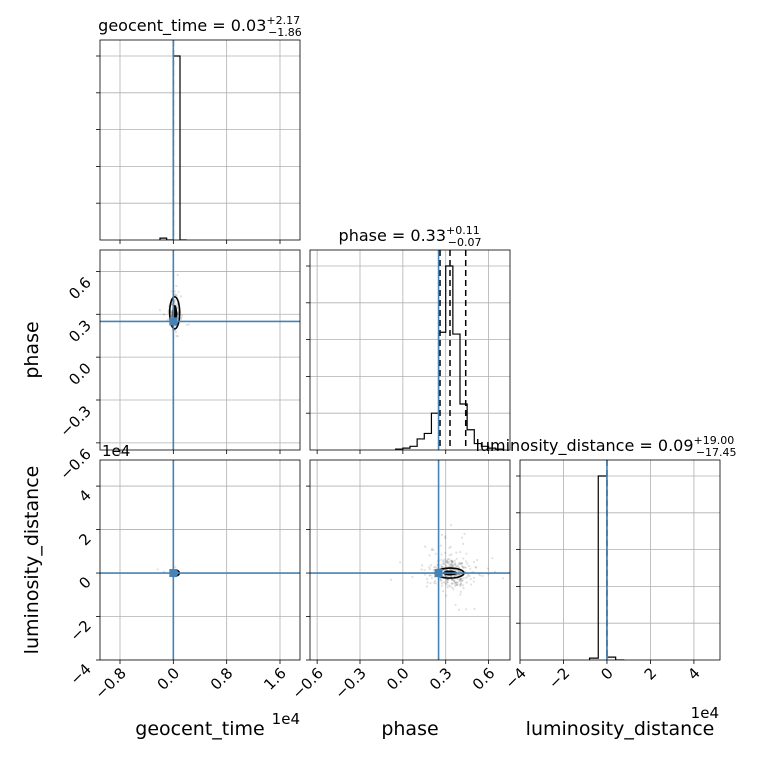 This screenshot has height=760, width=760. I want to click on hist-panel-geocent_time: geocent_time = 0.03+2.17 −1.86, so click(199, 129).